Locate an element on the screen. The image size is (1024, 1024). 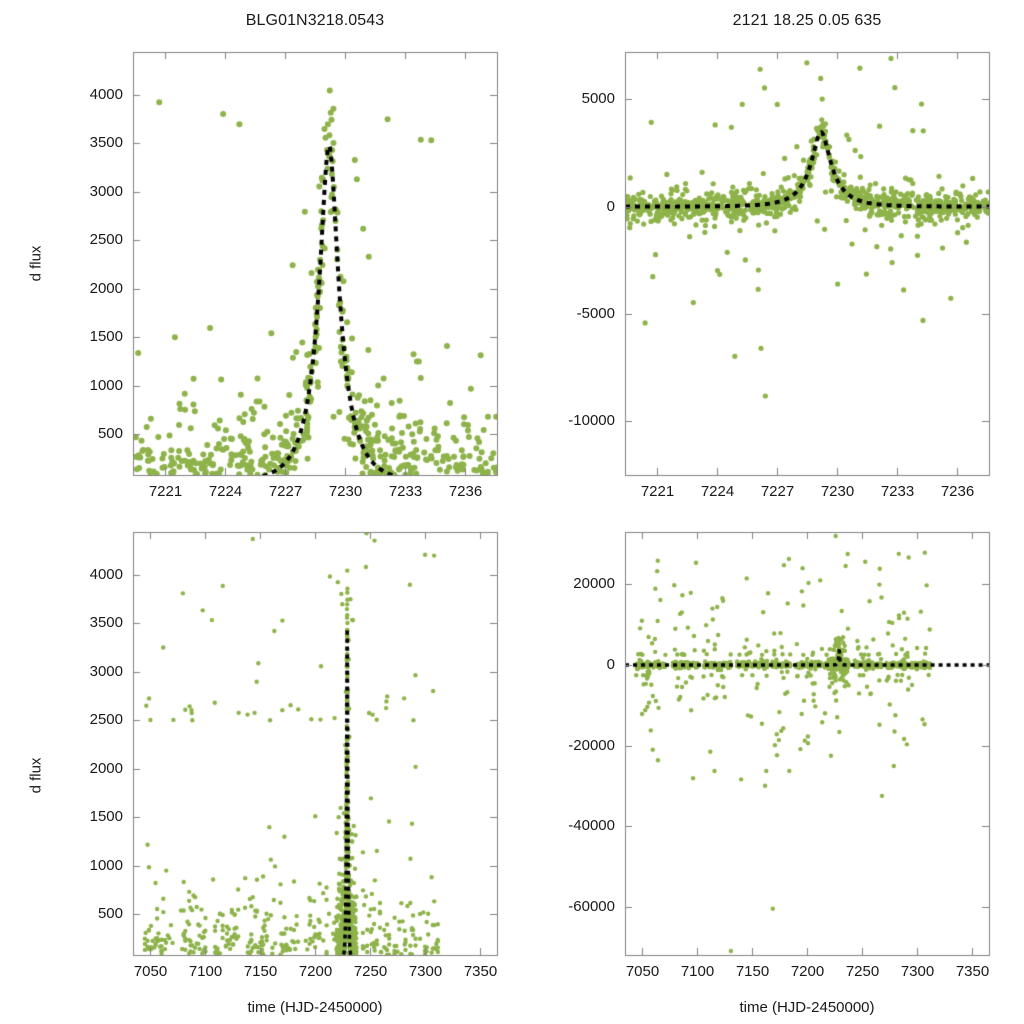
panel-bottom-left-xlabel: time (HJD-2450000) is located at coordinates (315, 1007).